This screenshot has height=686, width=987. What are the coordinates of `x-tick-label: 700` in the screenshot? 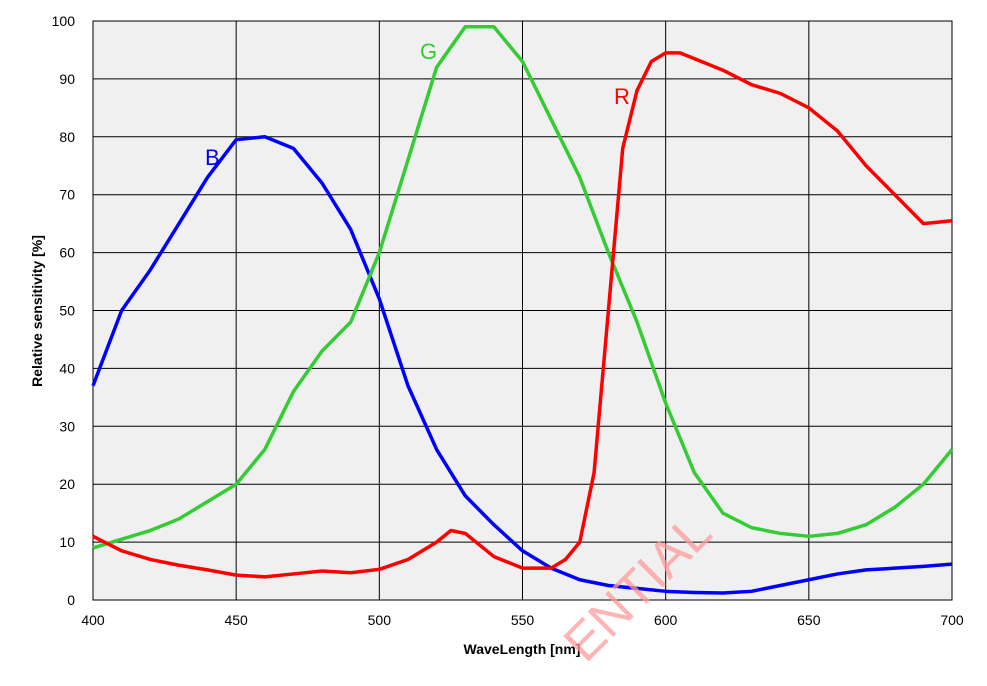 It's located at (952, 620).